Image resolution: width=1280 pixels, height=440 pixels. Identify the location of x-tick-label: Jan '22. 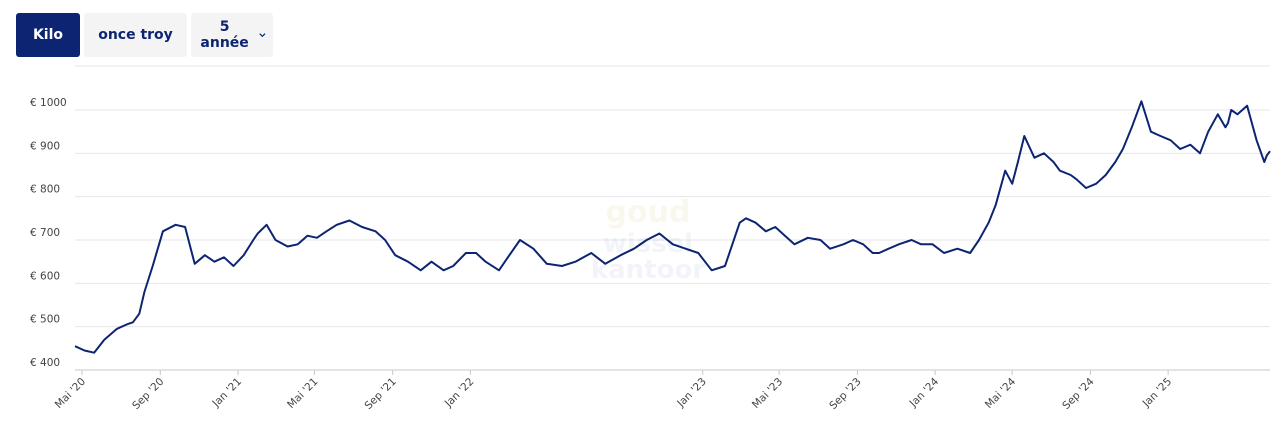
(459, 393).